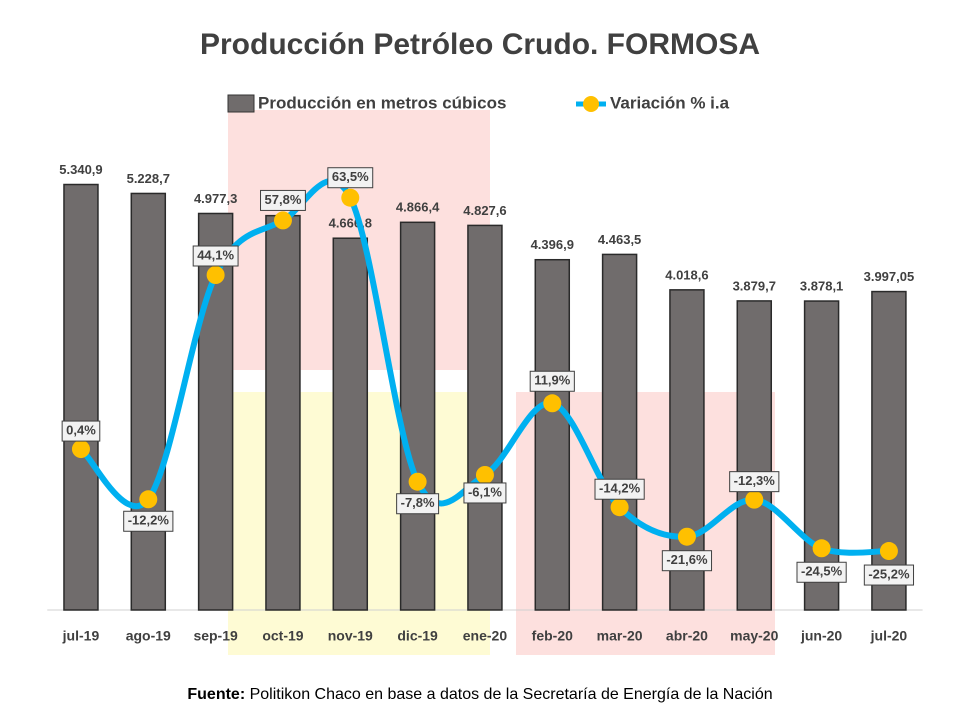 Image resolution: width=960 pixels, height=720 pixels. What do you see at coordinates (670, 102) in the screenshot?
I see `legend-label: Variación % i.a` at bounding box center [670, 102].